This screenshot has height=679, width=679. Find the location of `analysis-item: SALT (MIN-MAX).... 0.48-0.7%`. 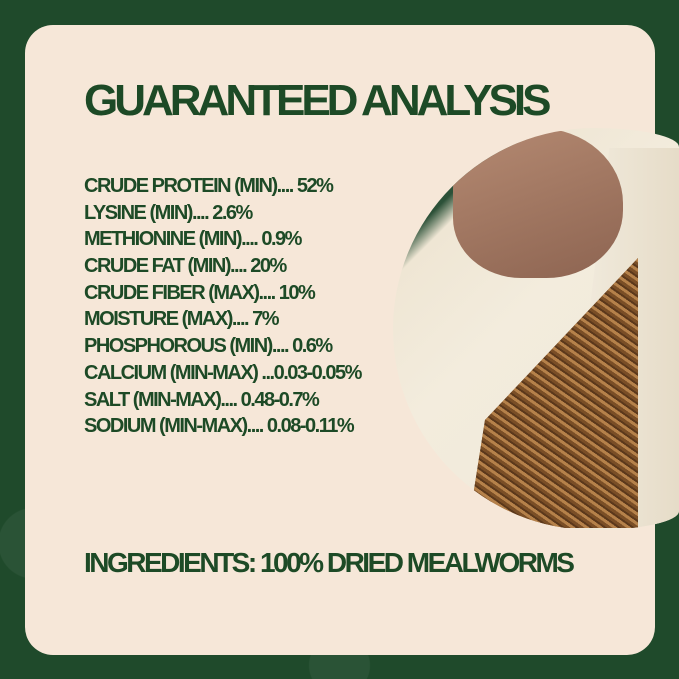

analysis-item: SALT (MIN-MAX).... 0.48-0.7% is located at coordinates (202, 399).